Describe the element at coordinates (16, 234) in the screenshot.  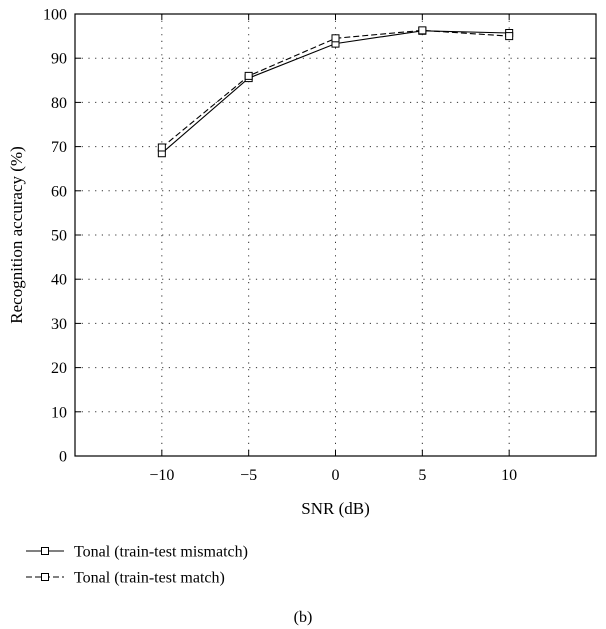
I see `y-axis-label: Recognition accuracy (%)` at that location.